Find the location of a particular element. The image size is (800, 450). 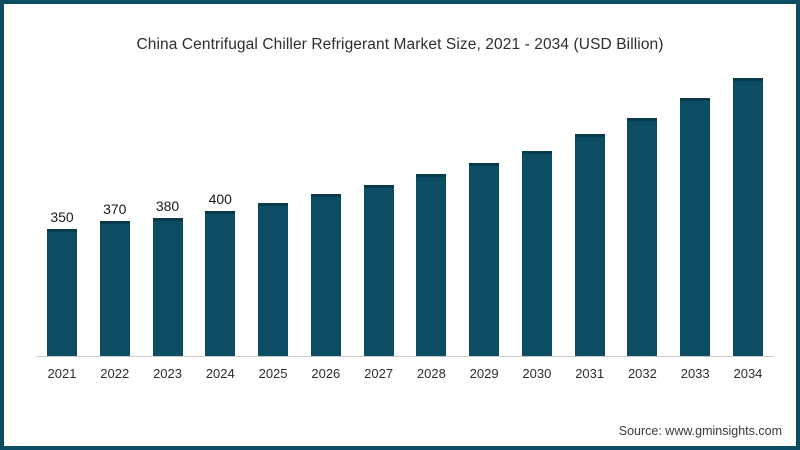

bar-column: 380 is located at coordinates (168, 277).